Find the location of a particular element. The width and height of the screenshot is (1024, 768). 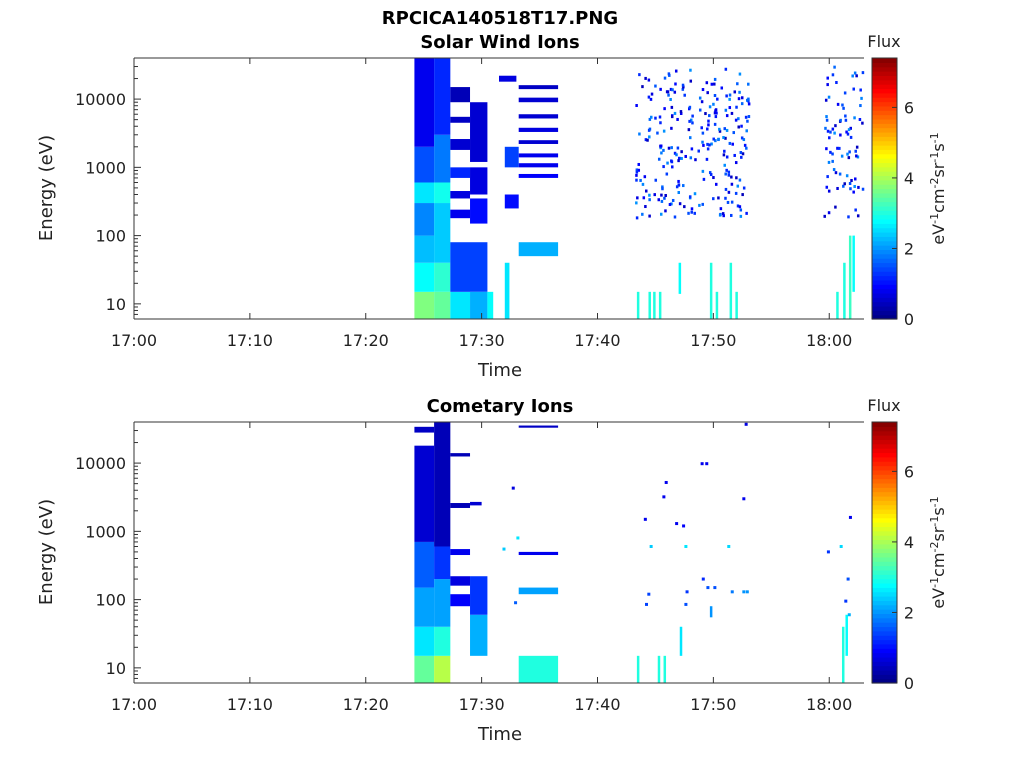

x-tick-label: 17:00 is located at coordinates (134, 704).